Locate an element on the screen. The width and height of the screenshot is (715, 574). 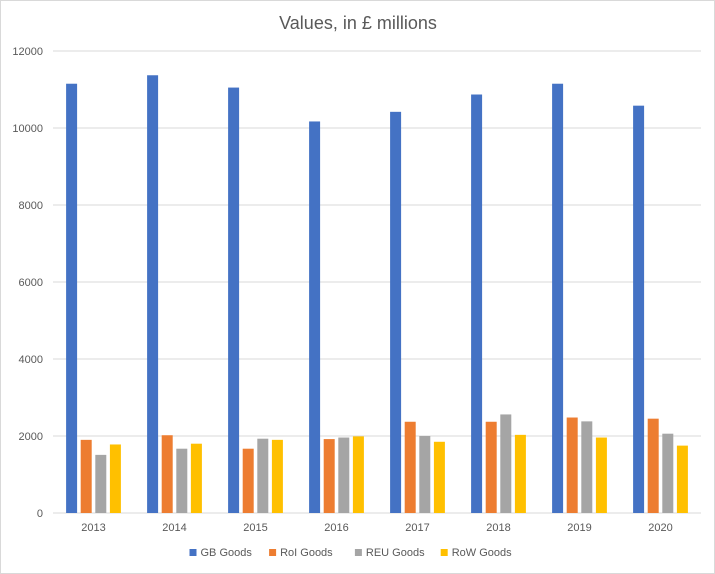
bar-row-goods-2020 is located at coordinates (682, 479).